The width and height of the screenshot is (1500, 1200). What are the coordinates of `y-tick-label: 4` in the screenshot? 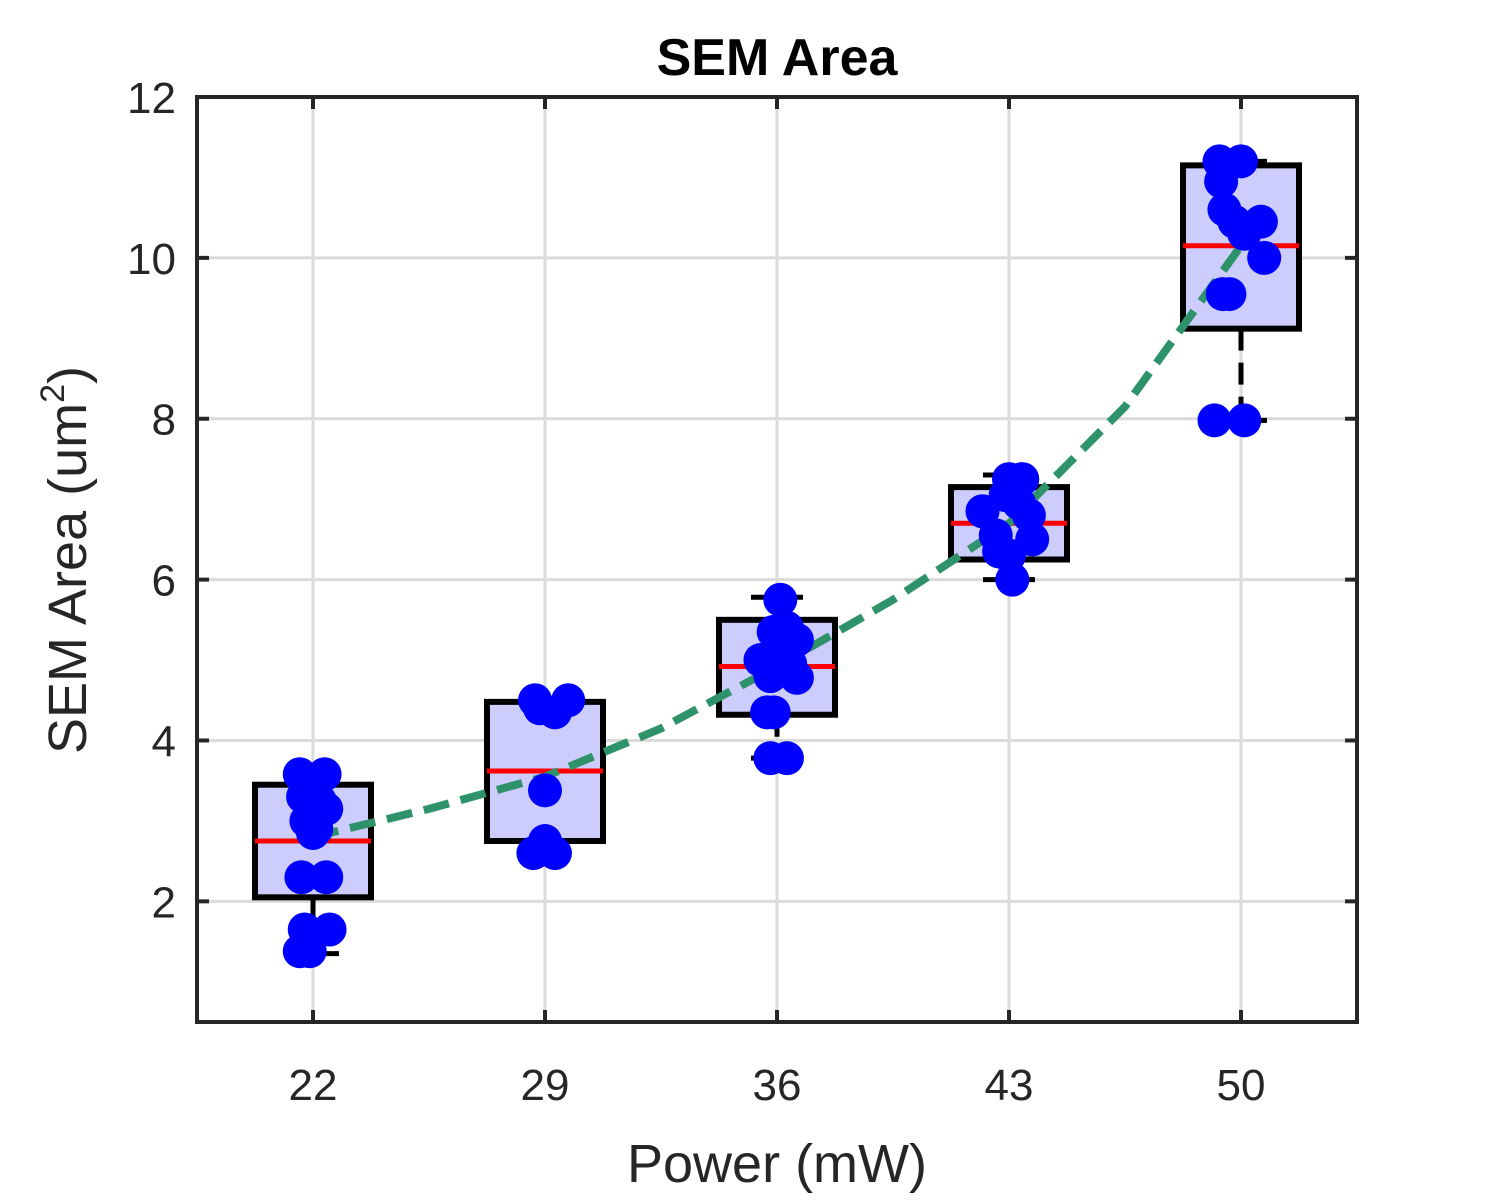 It's located at (164, 741).